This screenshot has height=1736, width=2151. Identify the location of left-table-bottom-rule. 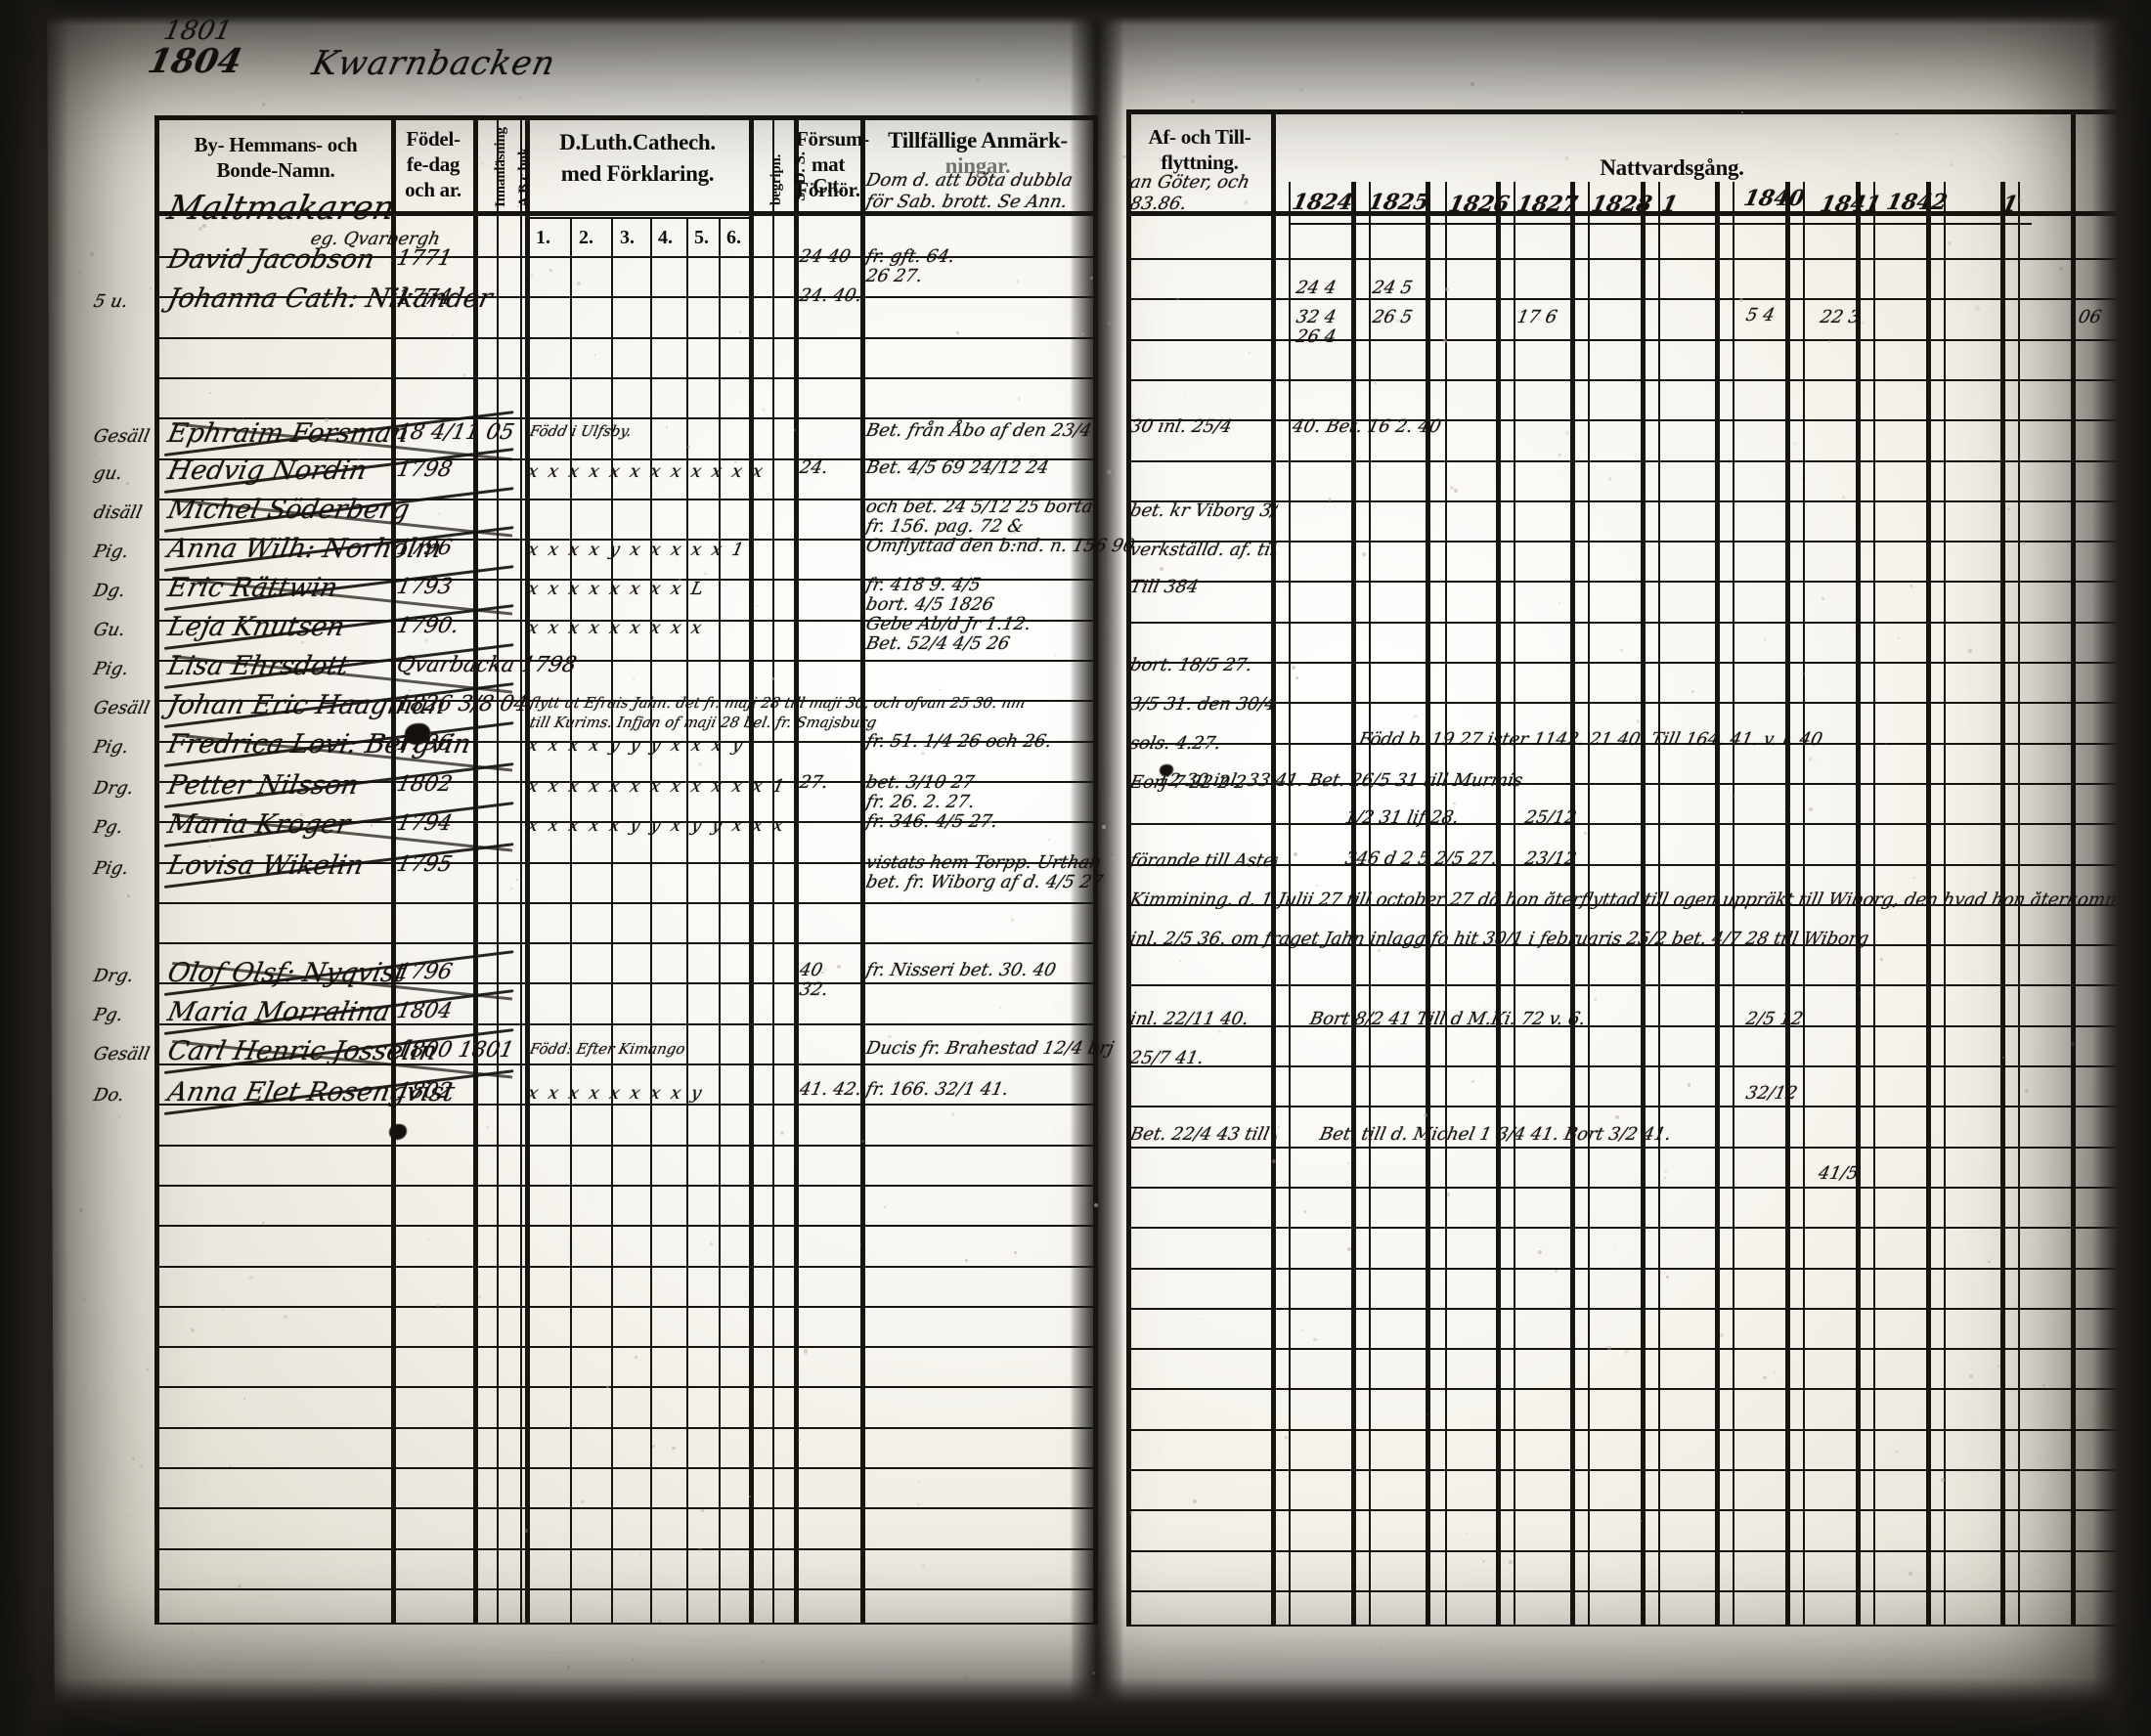
(624, 1624).